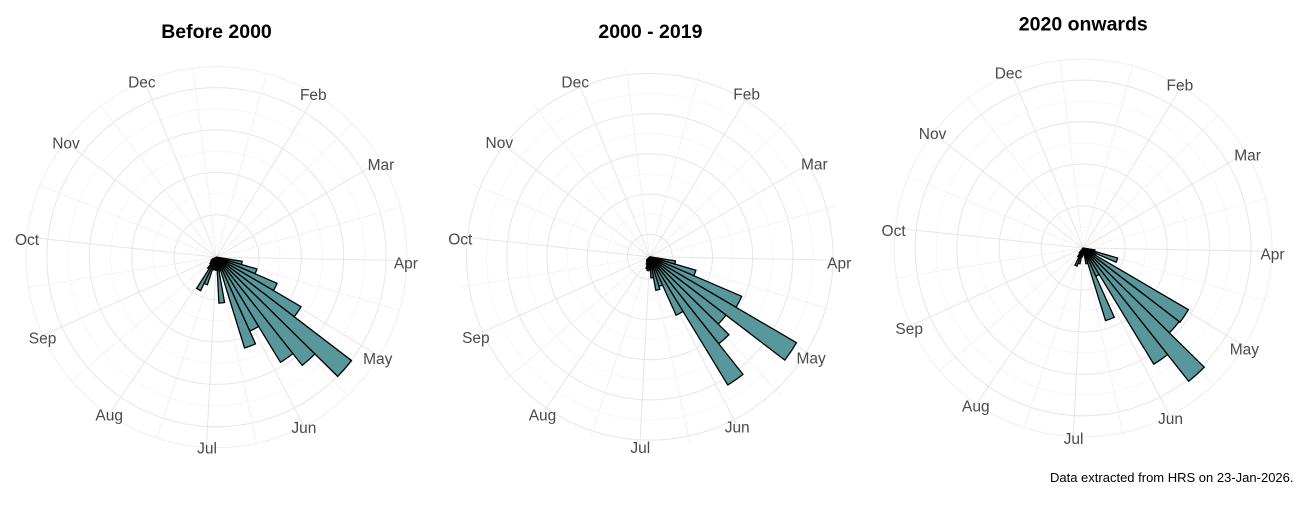 The height and width of the screenshot is (505, 1300). I want to click on svg-text:Data extracted from HRS on 23-: Data extracted from HRS on 23-Jan-2026., so click(1172, 477).